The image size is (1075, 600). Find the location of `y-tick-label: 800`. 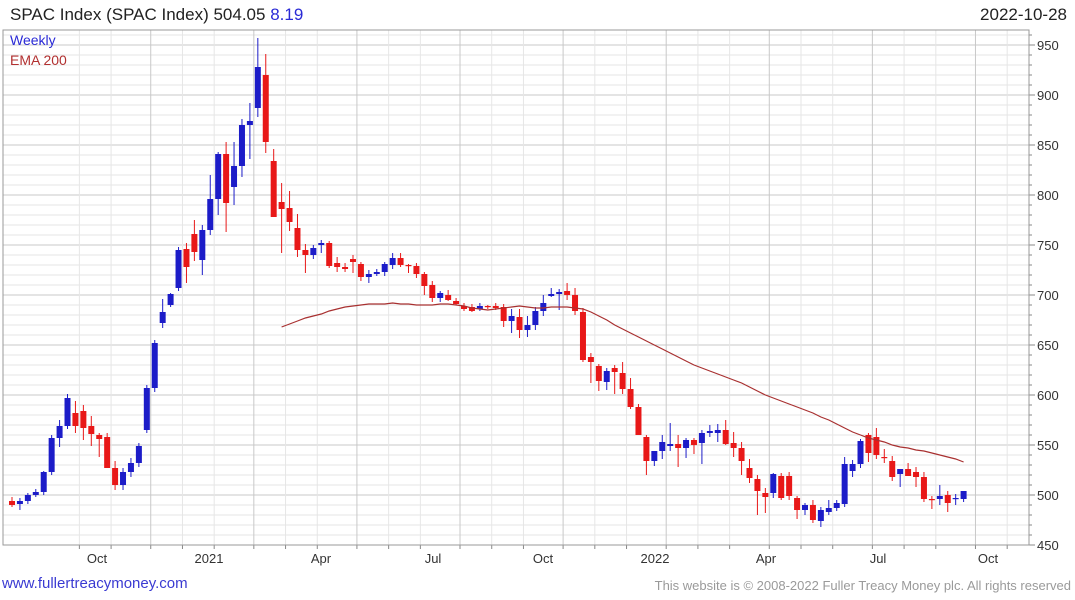

y-tick-label: 800 is located at coordinates (1048, 195).